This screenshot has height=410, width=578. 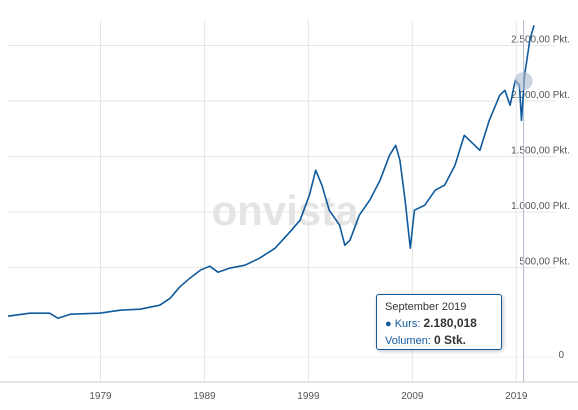 I want to click on y-tick-label: 500,00 Pkt., so click(x=544, y=262).